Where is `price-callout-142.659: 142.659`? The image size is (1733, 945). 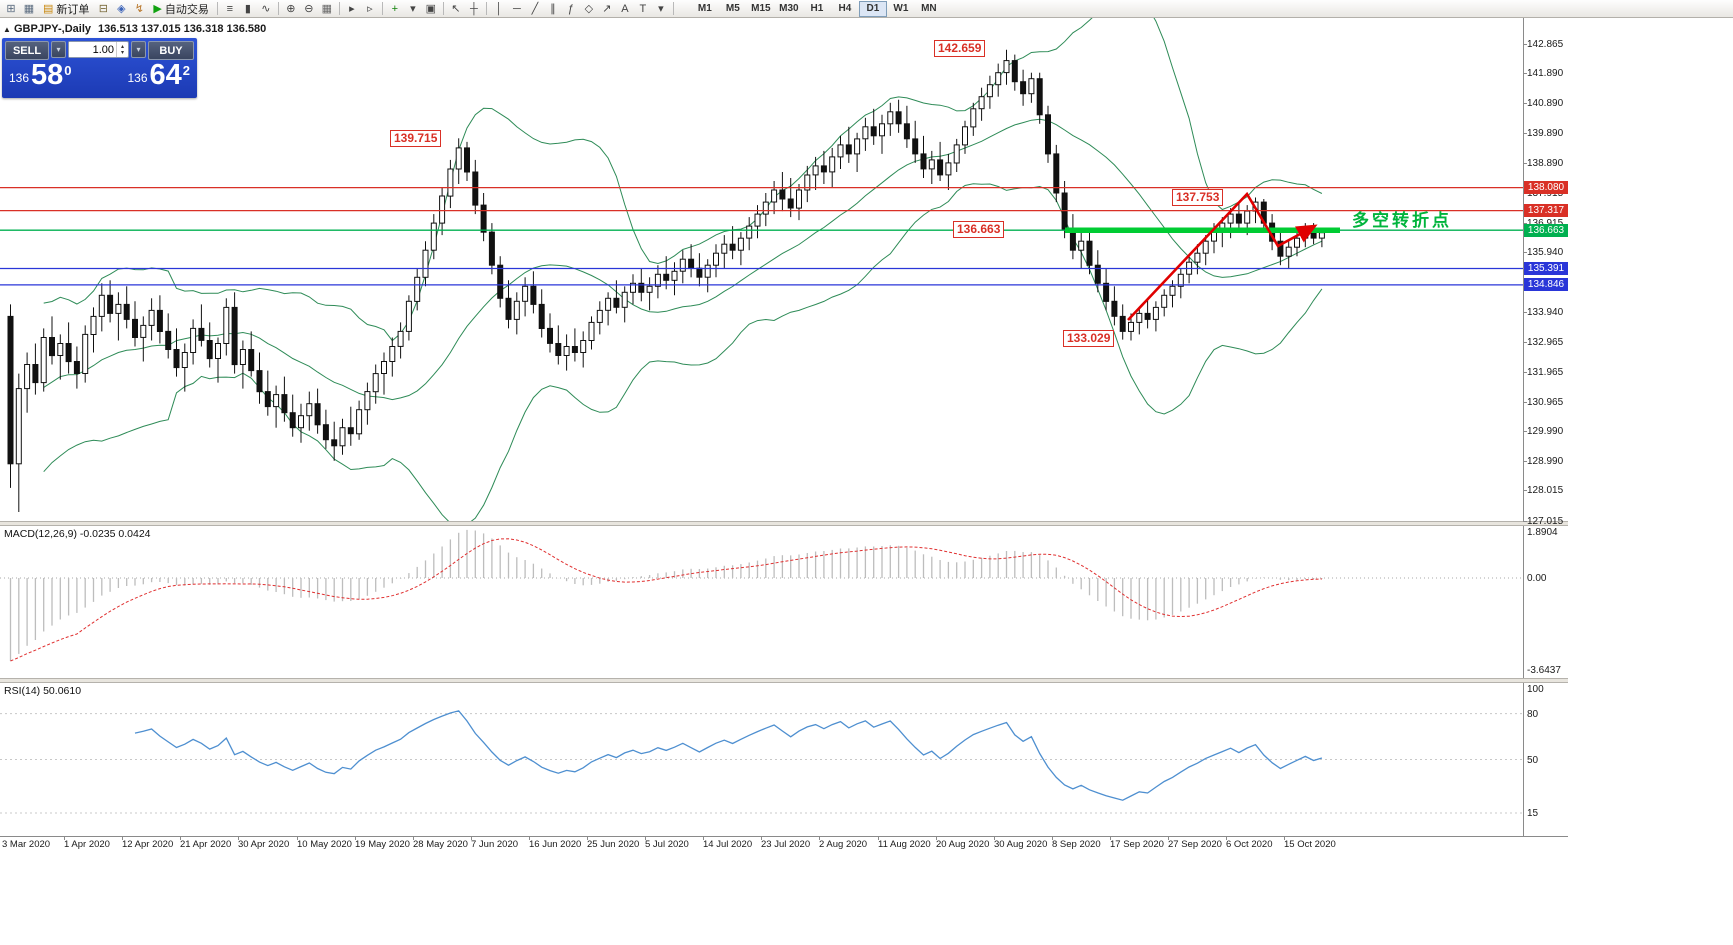
price-callout-142.659: 142.659 is located at coordinates (960, 48).